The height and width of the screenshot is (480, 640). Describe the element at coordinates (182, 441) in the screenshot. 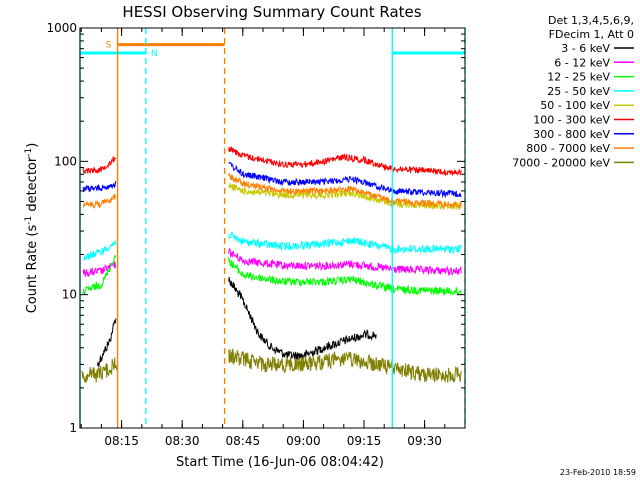

I see `x-tick-label-1: 08:30` at that location.